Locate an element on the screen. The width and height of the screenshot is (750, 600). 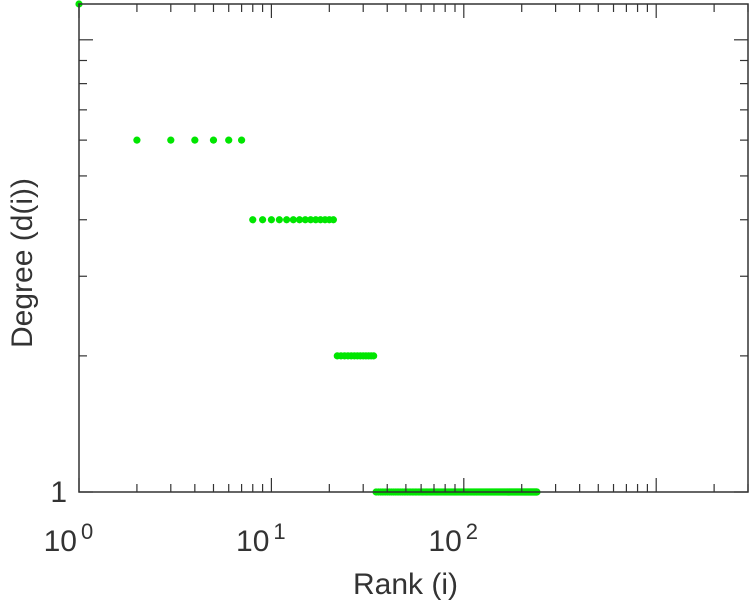
x-tick-label-exponent: 0 is located at coordinates (87, 531).